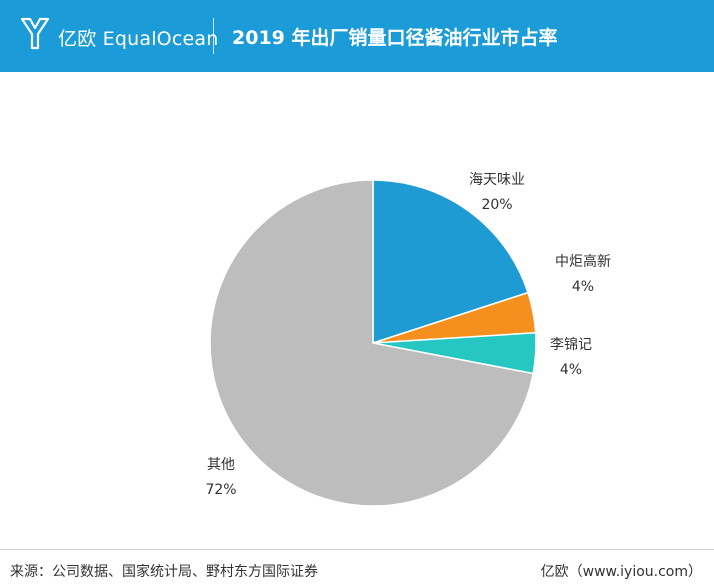  I want to click on slice-category-label: 海天味业, so click(497, 180).